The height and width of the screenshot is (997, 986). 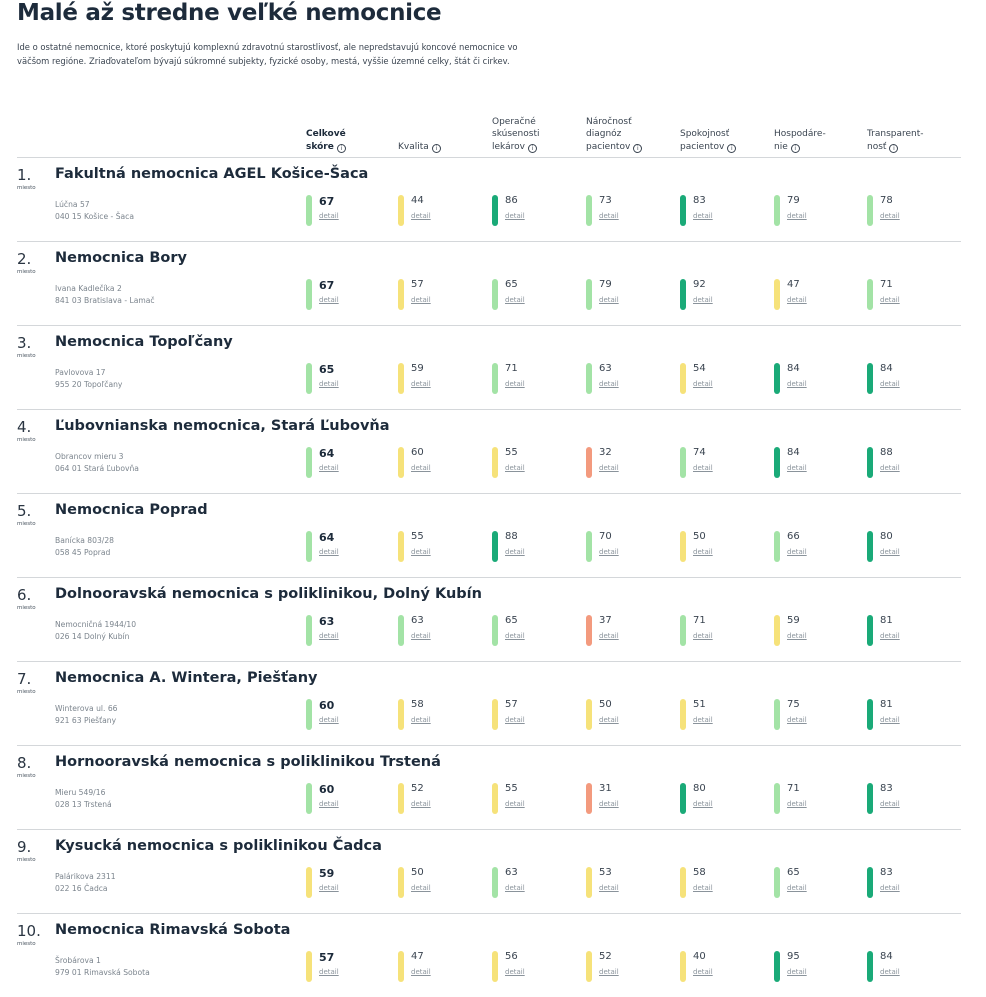 What do you see at coordinates (511, 368) in the screenshot?
I see `score-value: 71` at bounding box center [511, 368].